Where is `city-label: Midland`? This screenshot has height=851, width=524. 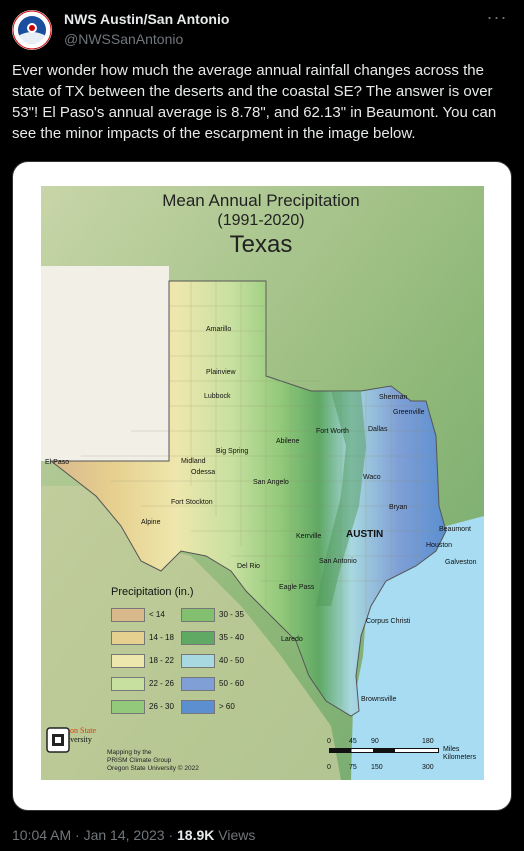 city-label: Midland is located at coordinates (193, 461).